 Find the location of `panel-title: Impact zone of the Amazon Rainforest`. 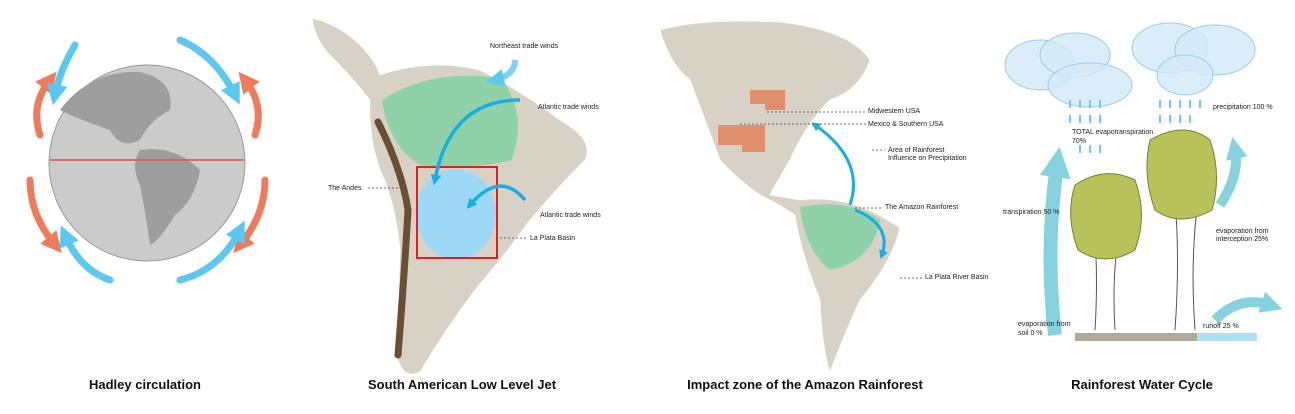

panel-title: Impact zone of the Amazon Rainforest is located at coordinates (805, 384).